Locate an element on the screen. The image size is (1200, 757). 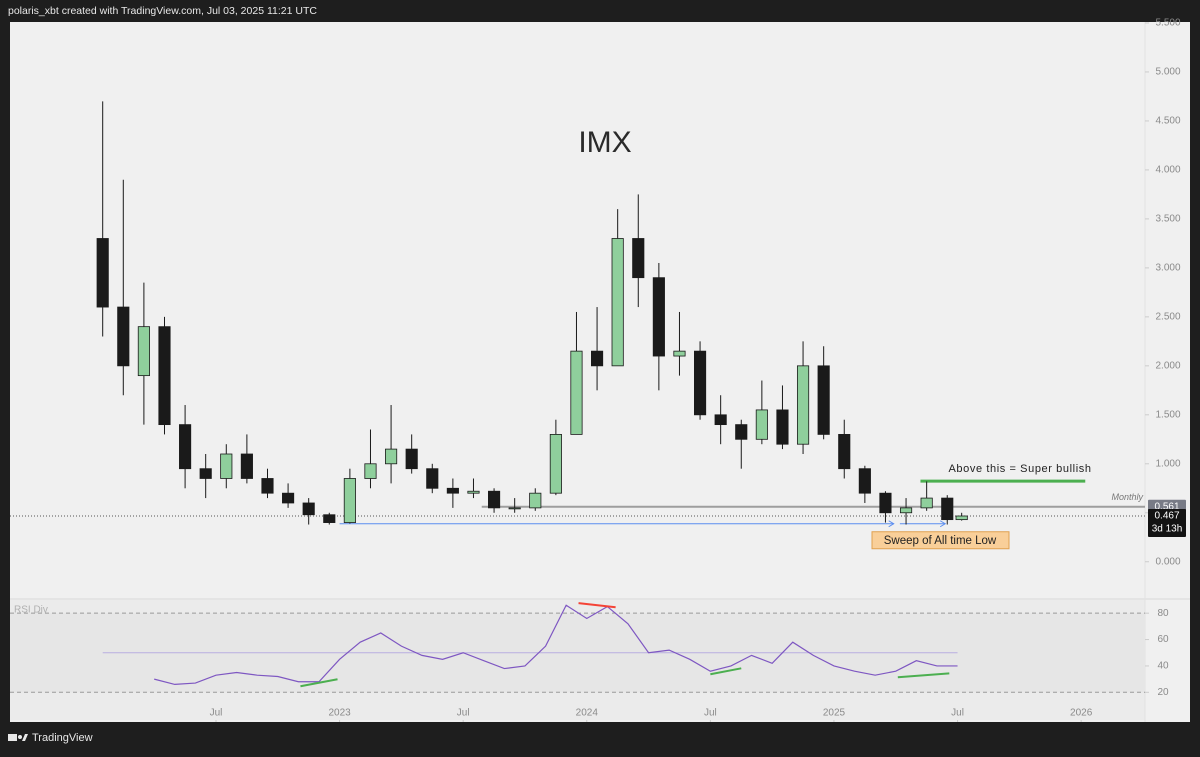
y-tick-label: 3.500 is located at coordinates (1167, 219).